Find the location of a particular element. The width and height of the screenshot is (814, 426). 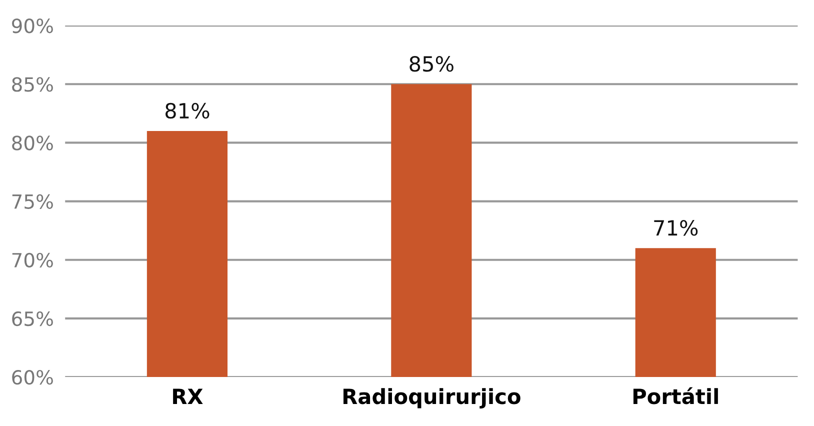

data-label: 71% is located at coordinates (676, 228).